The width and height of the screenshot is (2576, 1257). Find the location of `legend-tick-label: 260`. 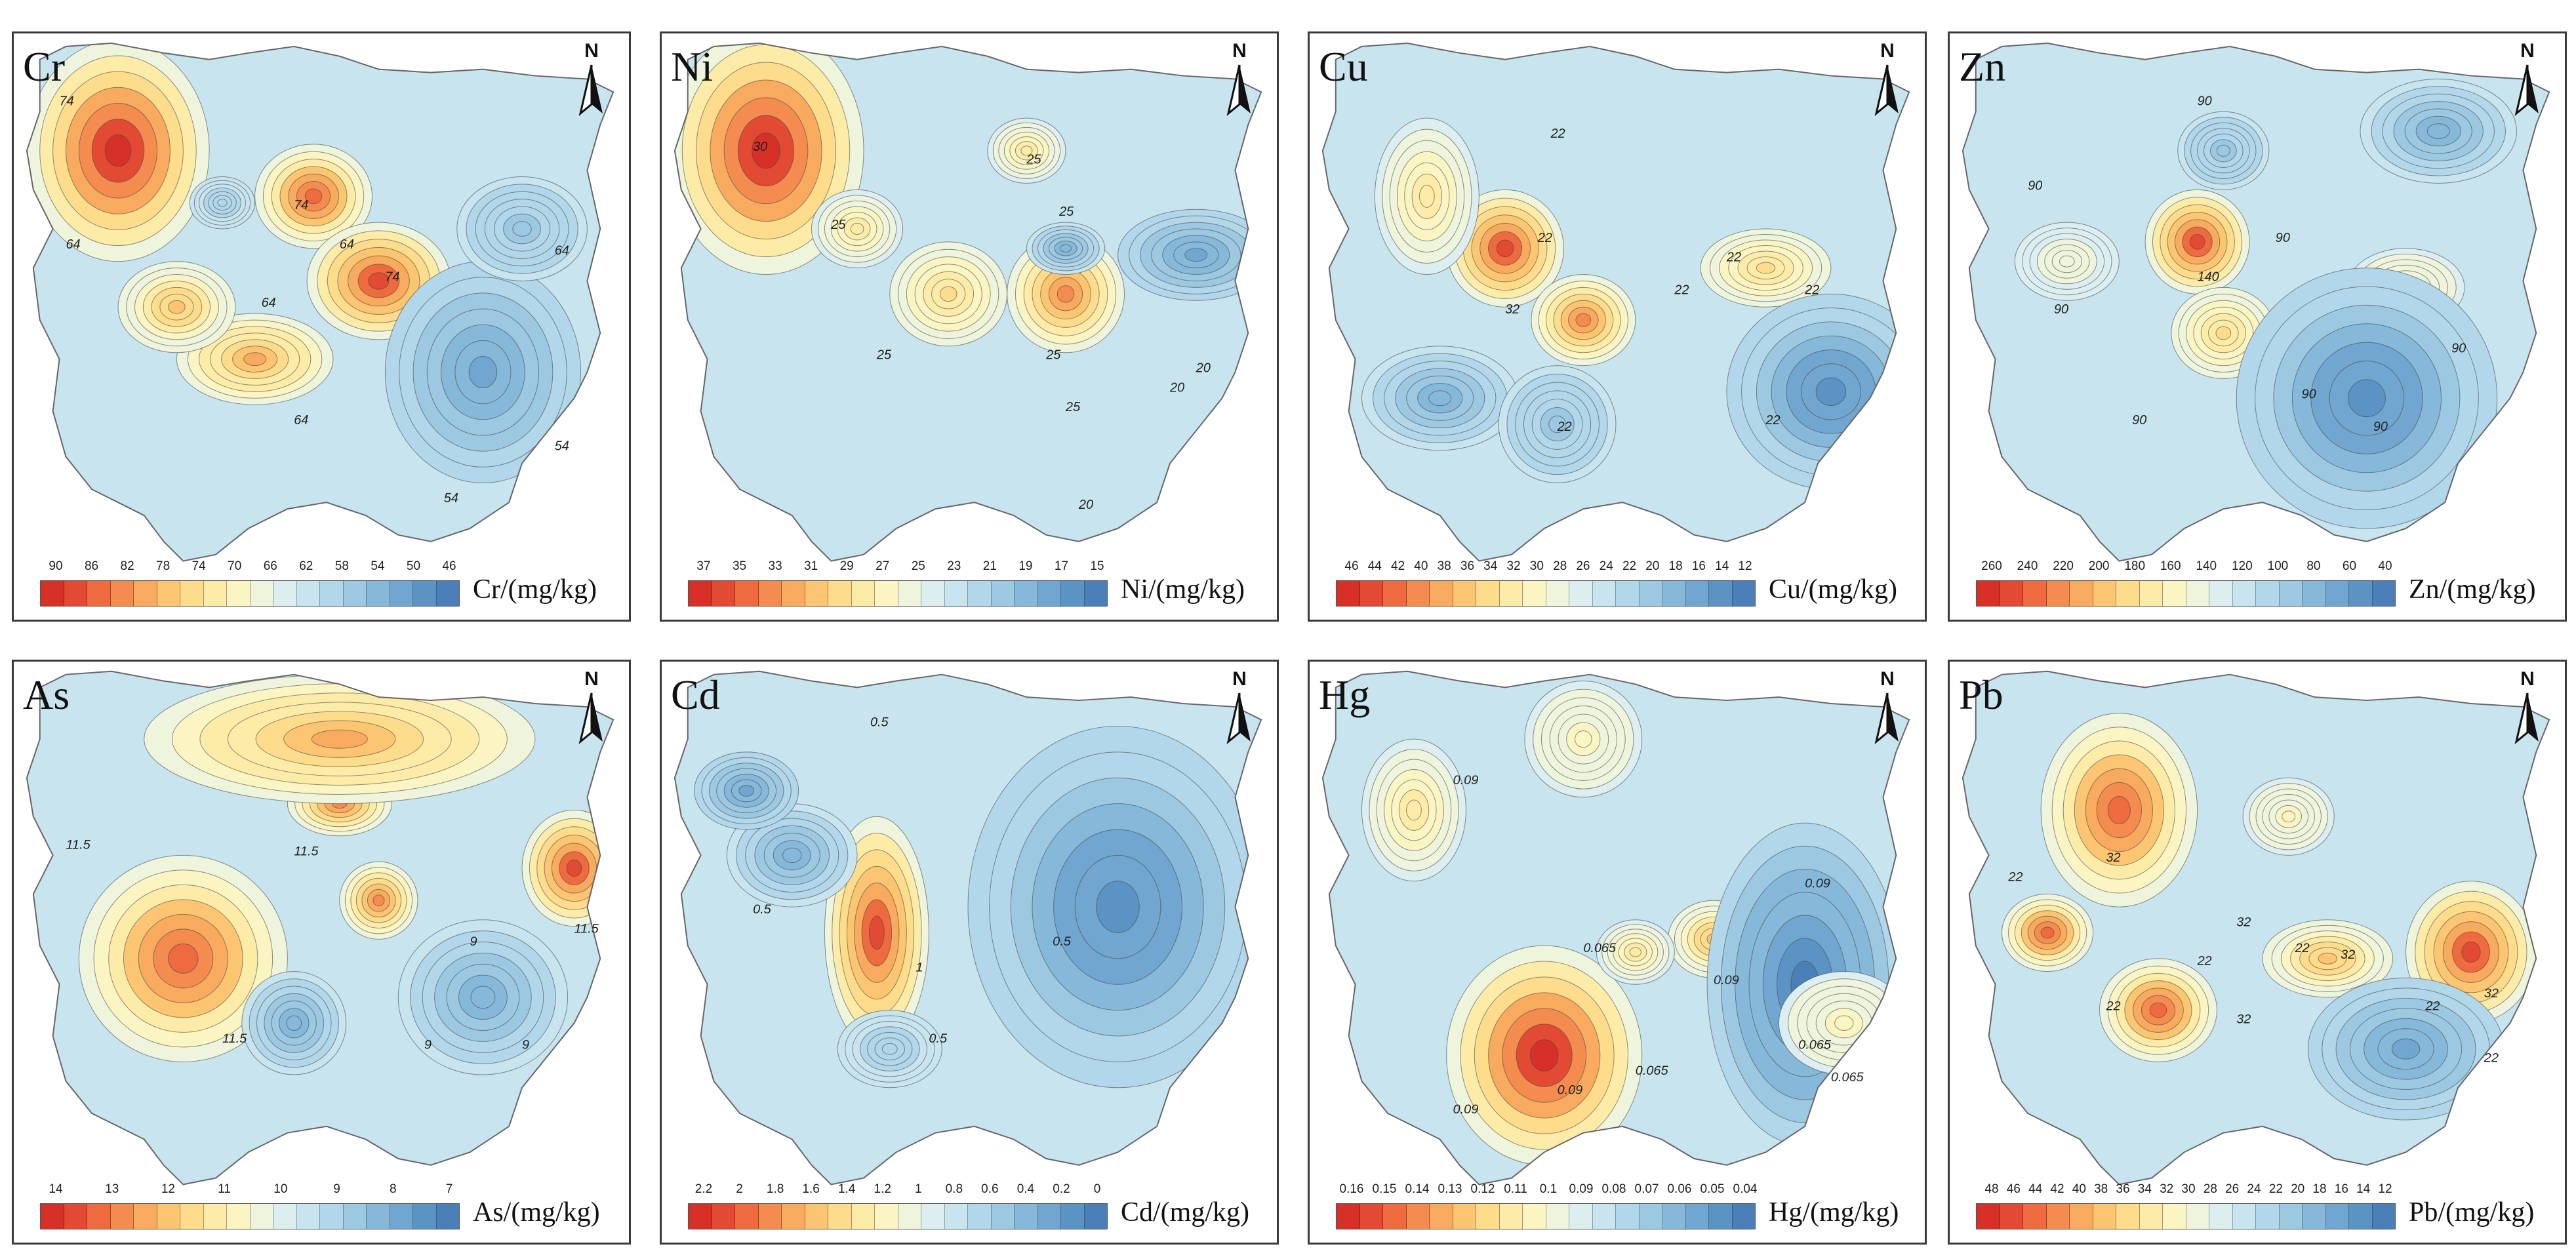

legend-tick-label: 260 is located at coordinates (1991, 566).